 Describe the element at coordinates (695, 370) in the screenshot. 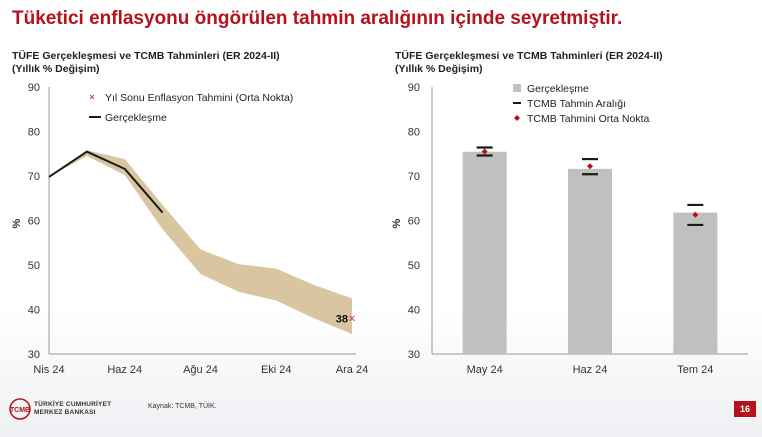

I see `right-x-tick-label: Tem 24` at that location.